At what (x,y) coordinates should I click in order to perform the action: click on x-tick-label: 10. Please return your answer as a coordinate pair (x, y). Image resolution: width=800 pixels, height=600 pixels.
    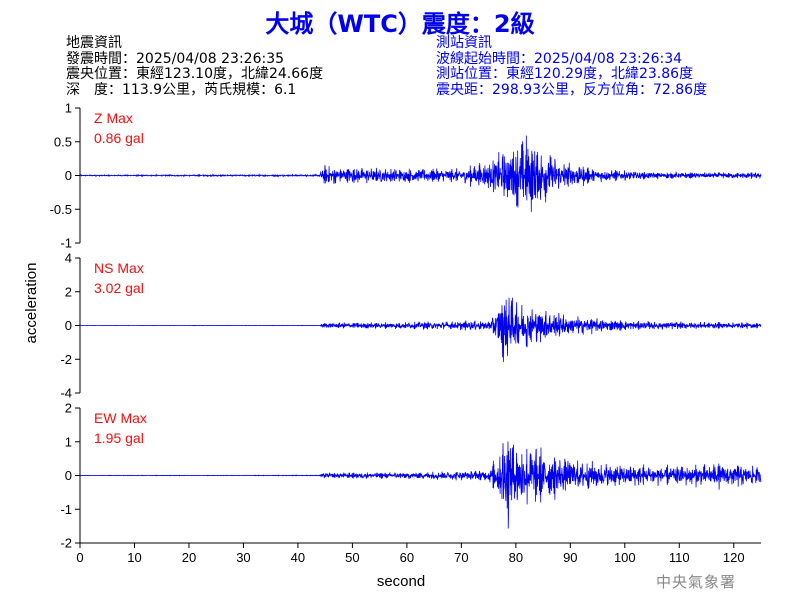
    Looking at the image, I should click on (134, 557).